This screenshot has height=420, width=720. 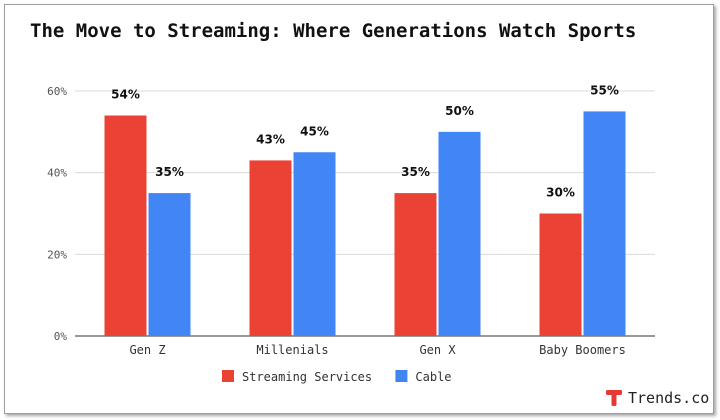 I want to click on y-axis-ticks: 0% 20% 40% 60%, so click(x=57, y=214).